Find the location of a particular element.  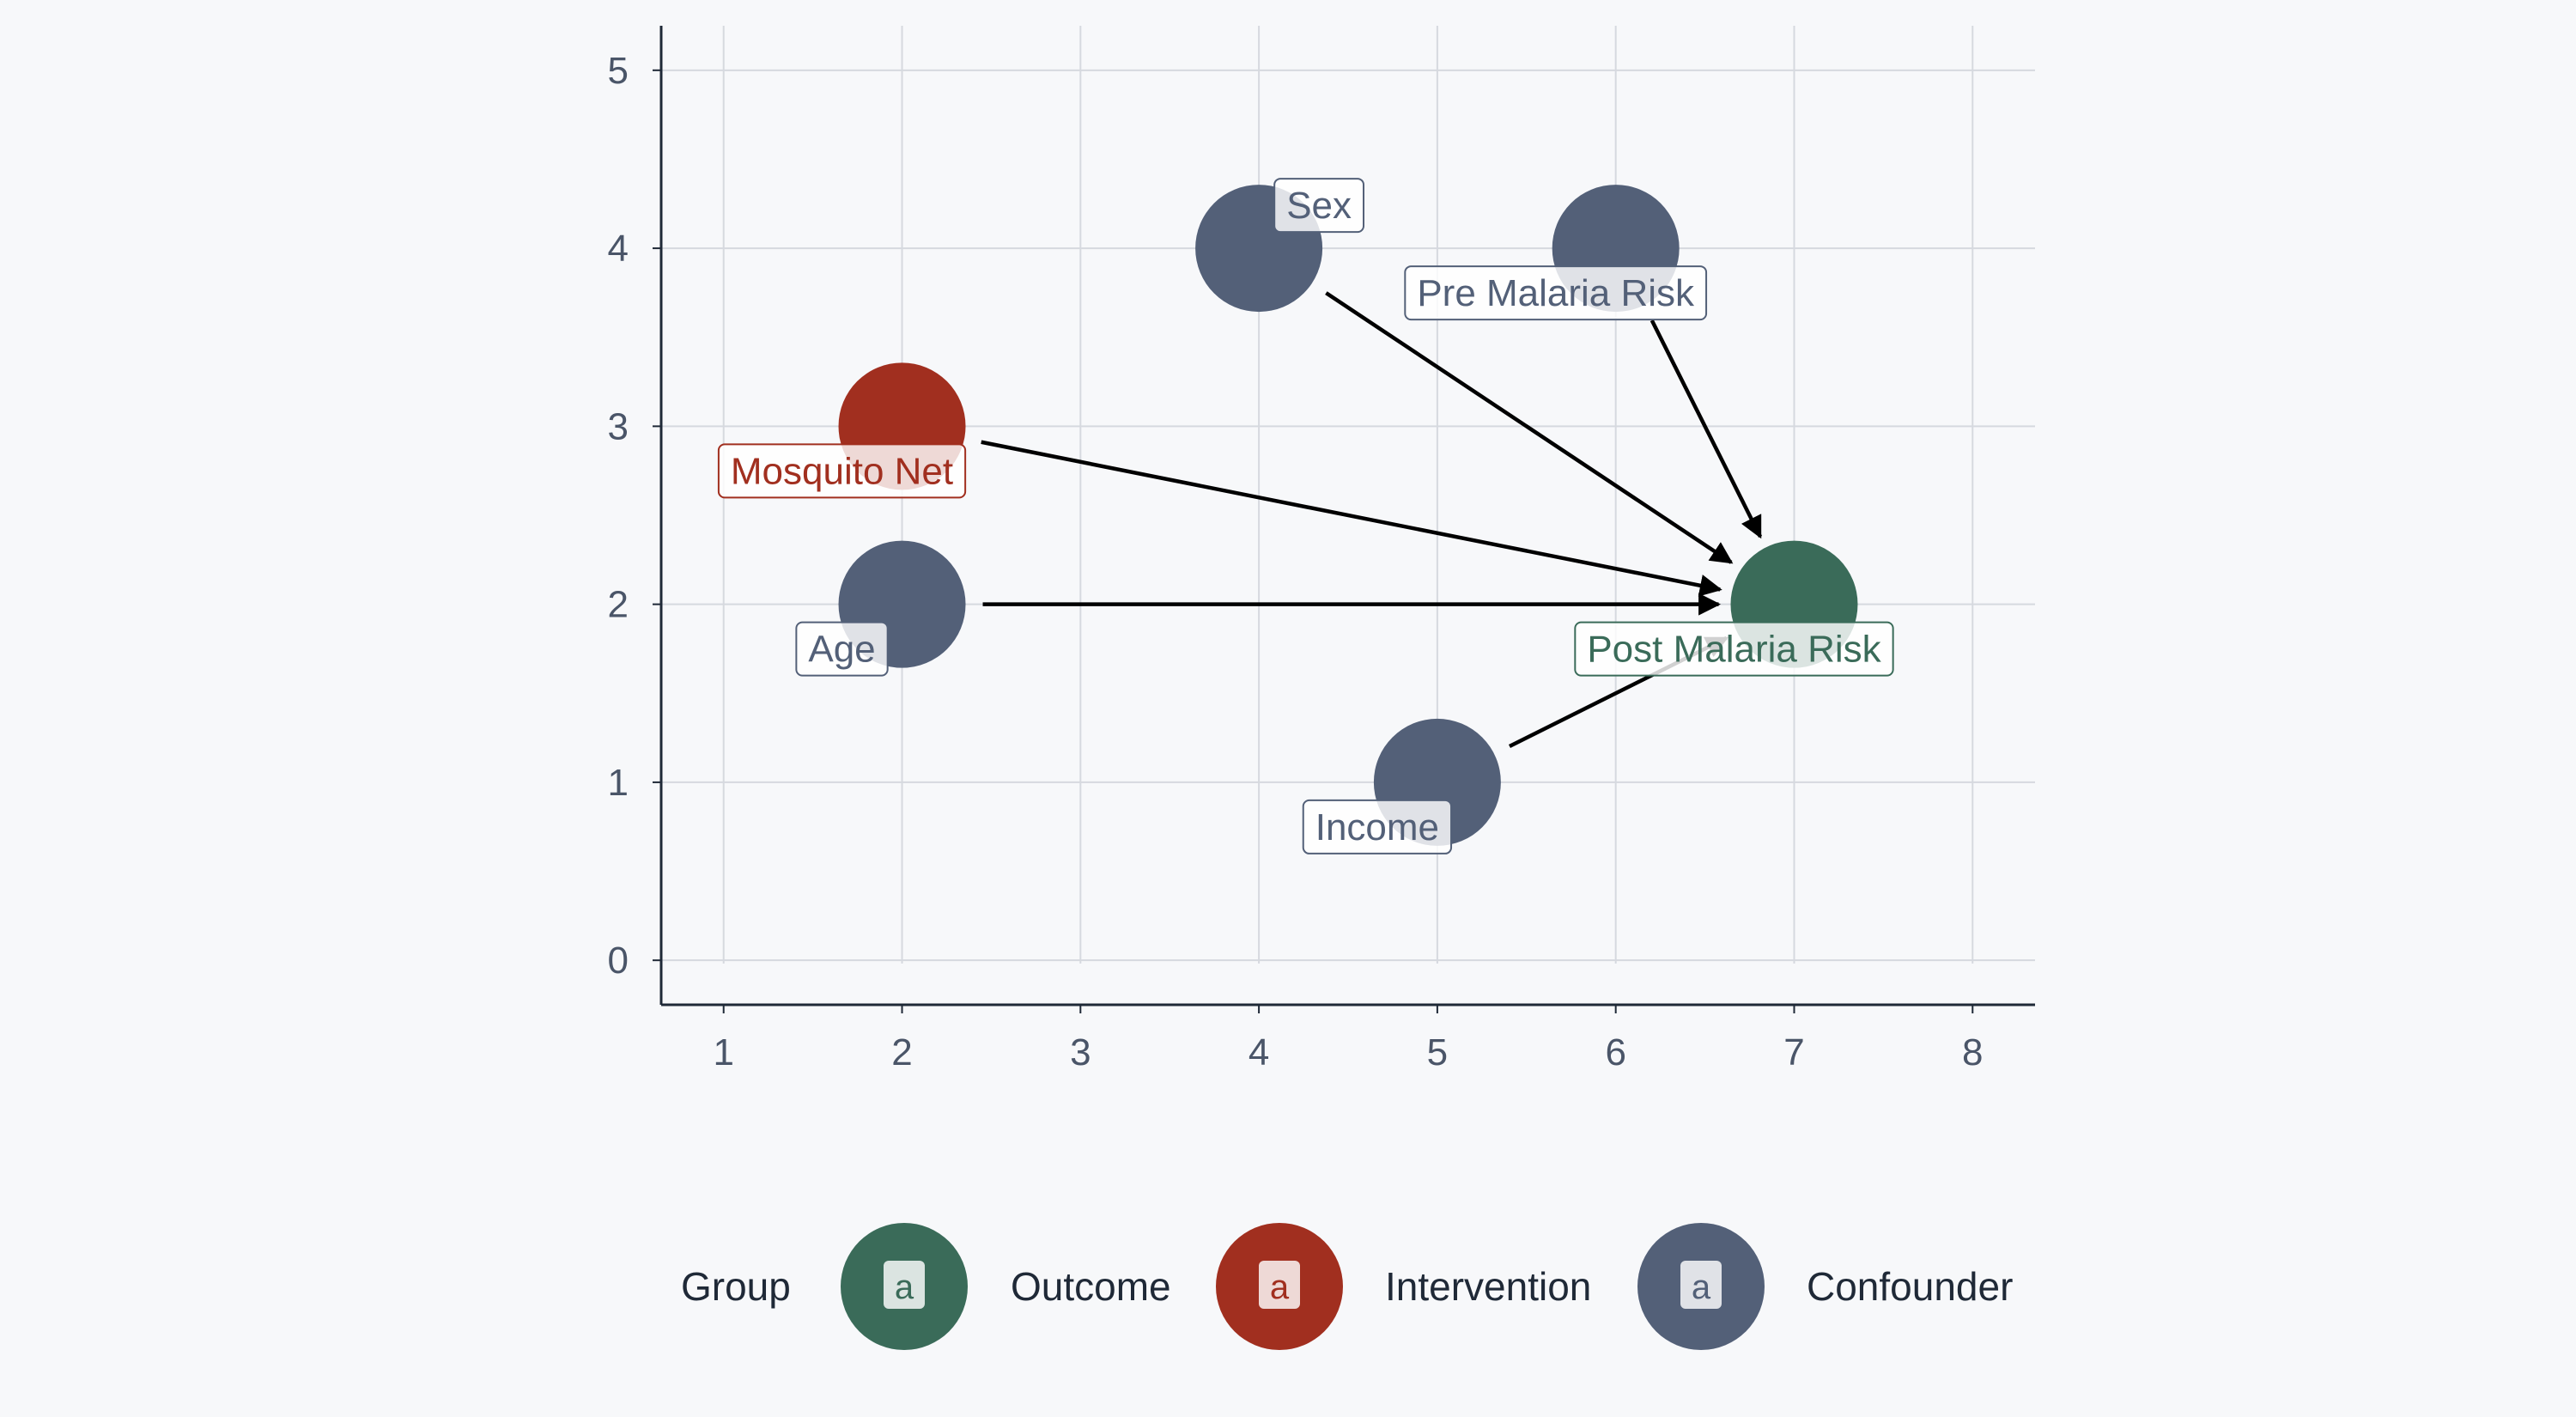

x-tick-label-4: 4 is located at coordinates (1259, 1052).